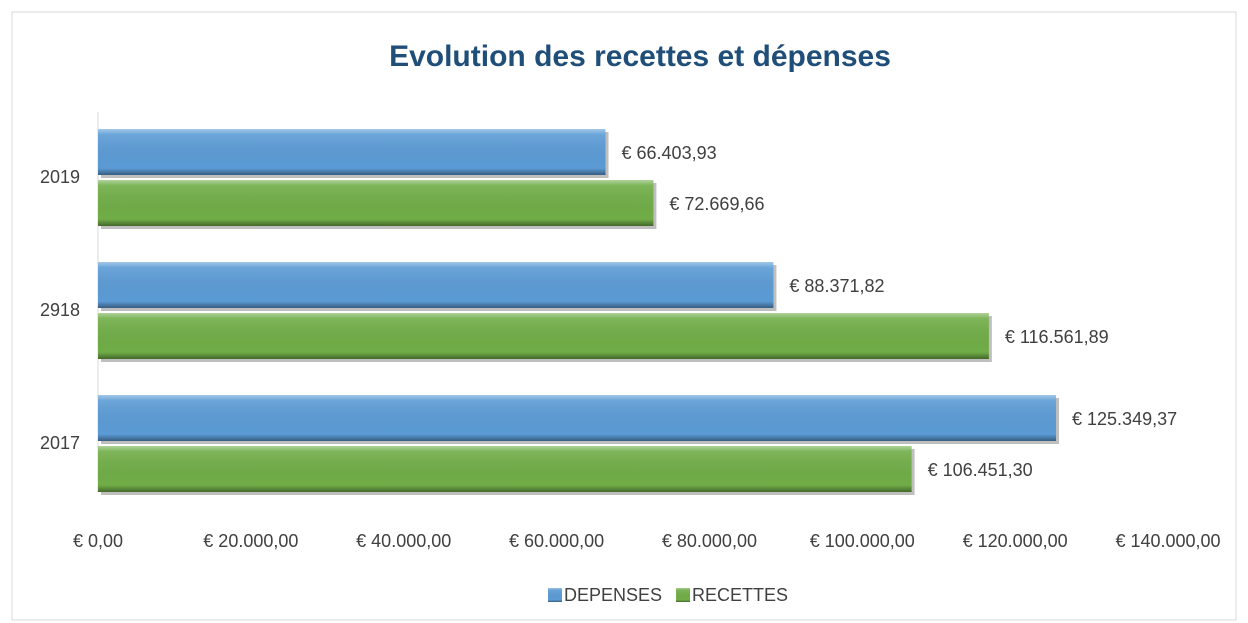 The width and height of the screenshot is (1248, 623). What do you see at coordinates (60, 310) in the screenshot?
I see `y-tick-label: 2918` at bounding box center [60, 310].